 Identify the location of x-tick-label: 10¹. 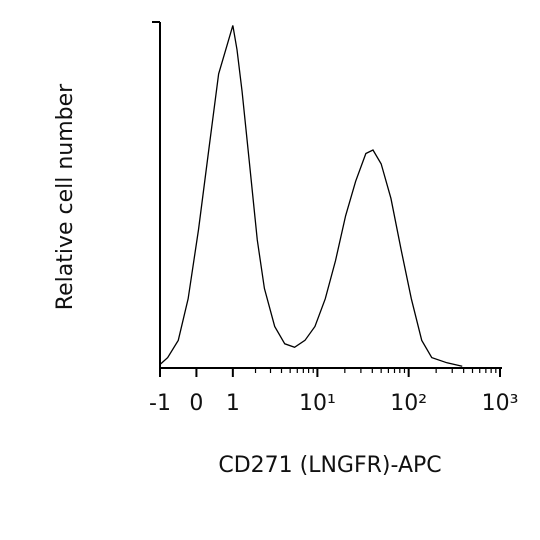
(317, 403).